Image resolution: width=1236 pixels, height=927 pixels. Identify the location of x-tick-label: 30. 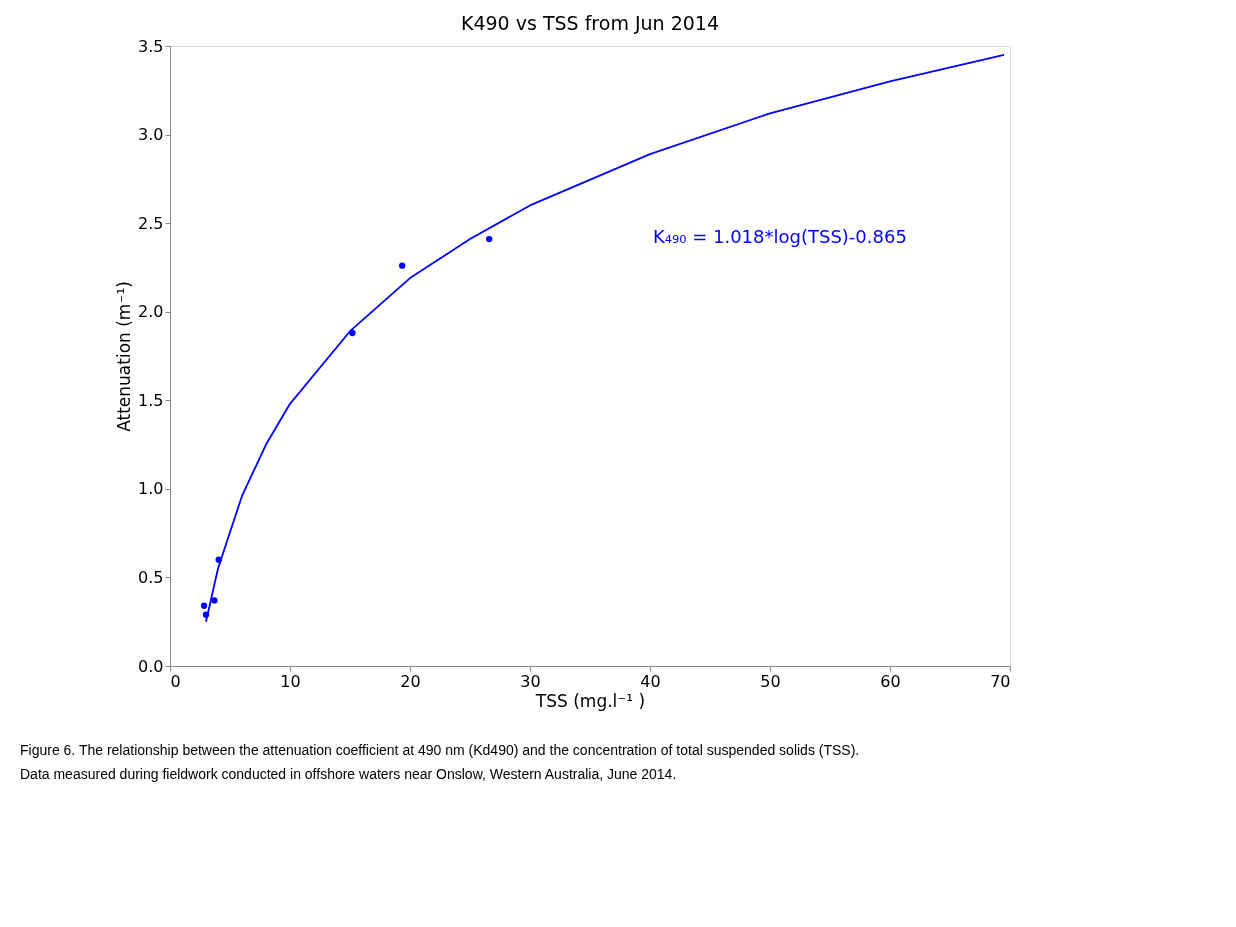
(530, 681).